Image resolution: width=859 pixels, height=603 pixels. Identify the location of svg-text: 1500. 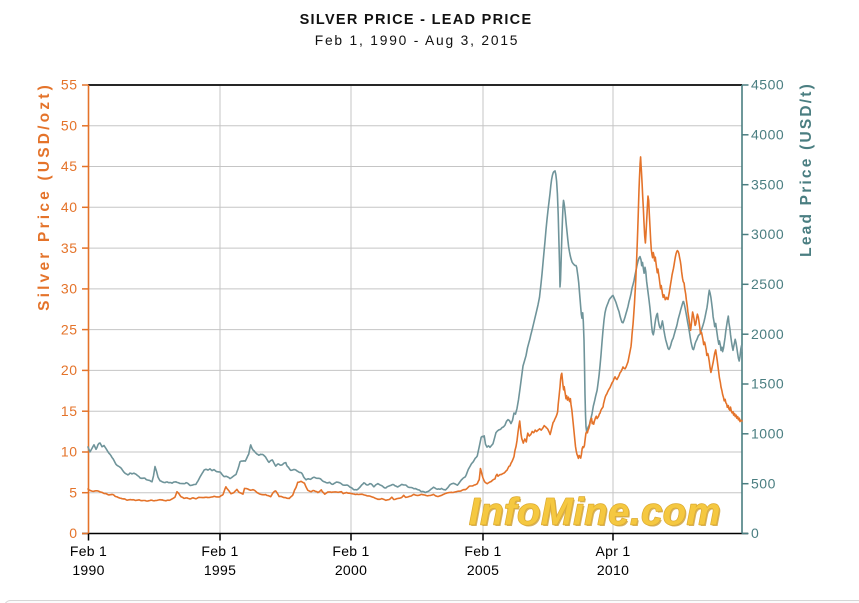
(767, 384).